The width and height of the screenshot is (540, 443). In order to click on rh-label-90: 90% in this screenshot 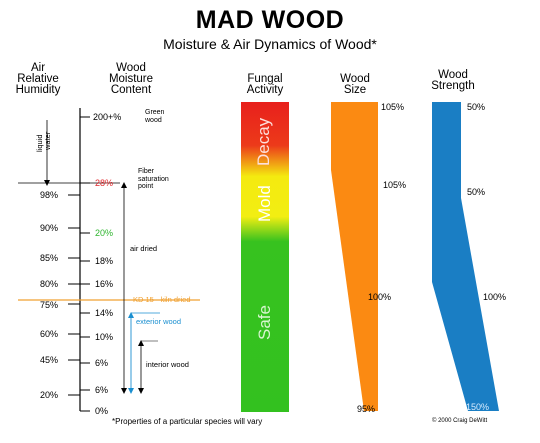, I will do `click(49, 228)`.